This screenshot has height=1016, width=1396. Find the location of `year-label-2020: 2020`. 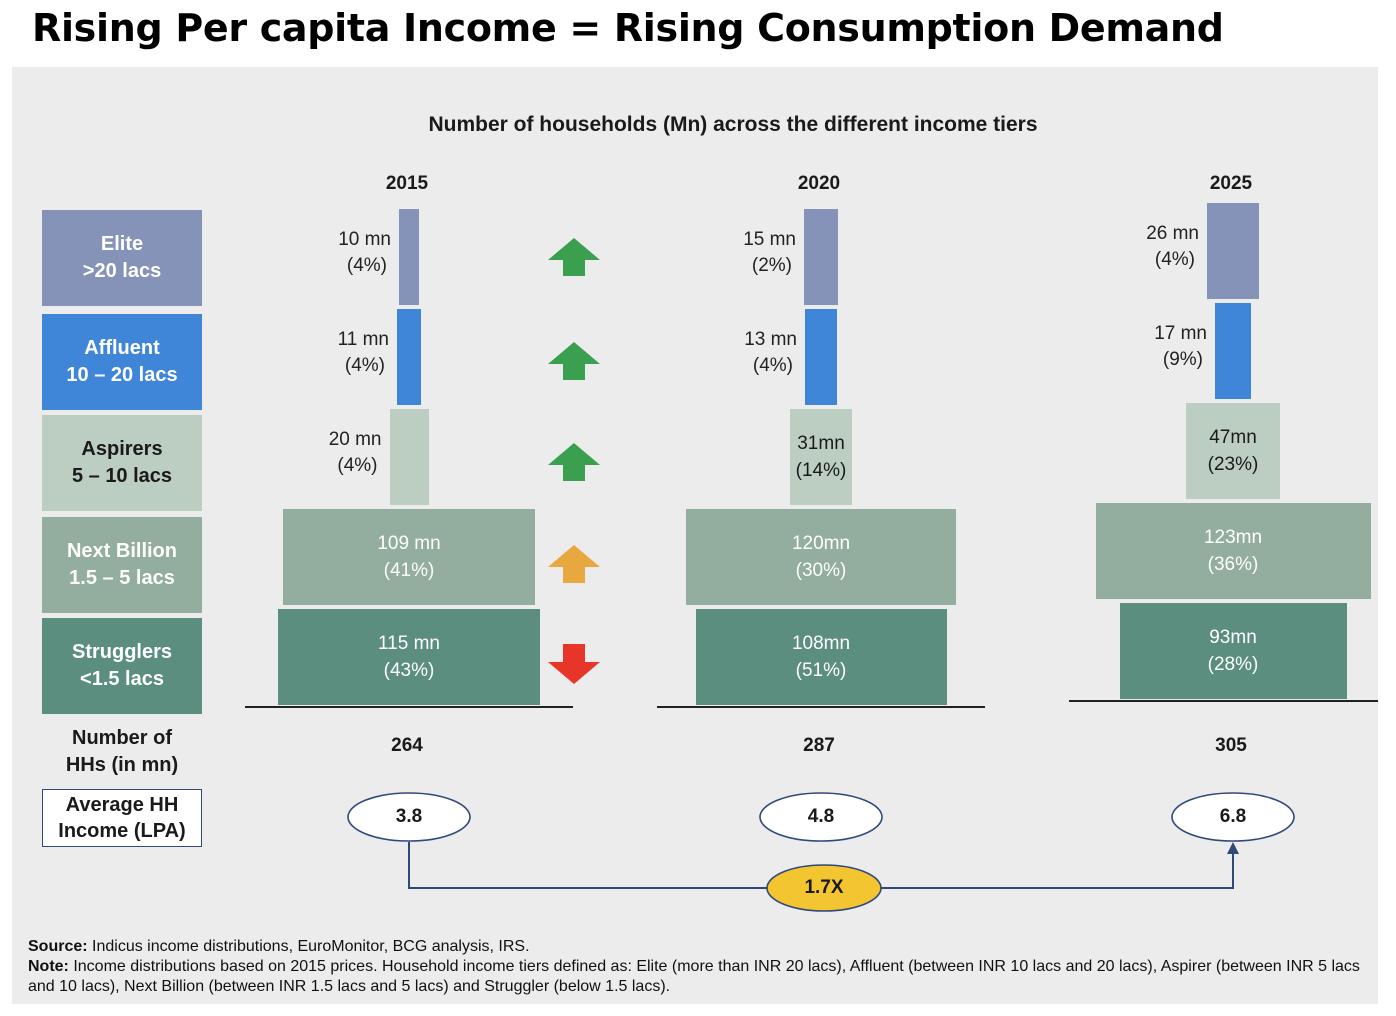

year-label-2020: 2020 is located at coordinates (819, 183).